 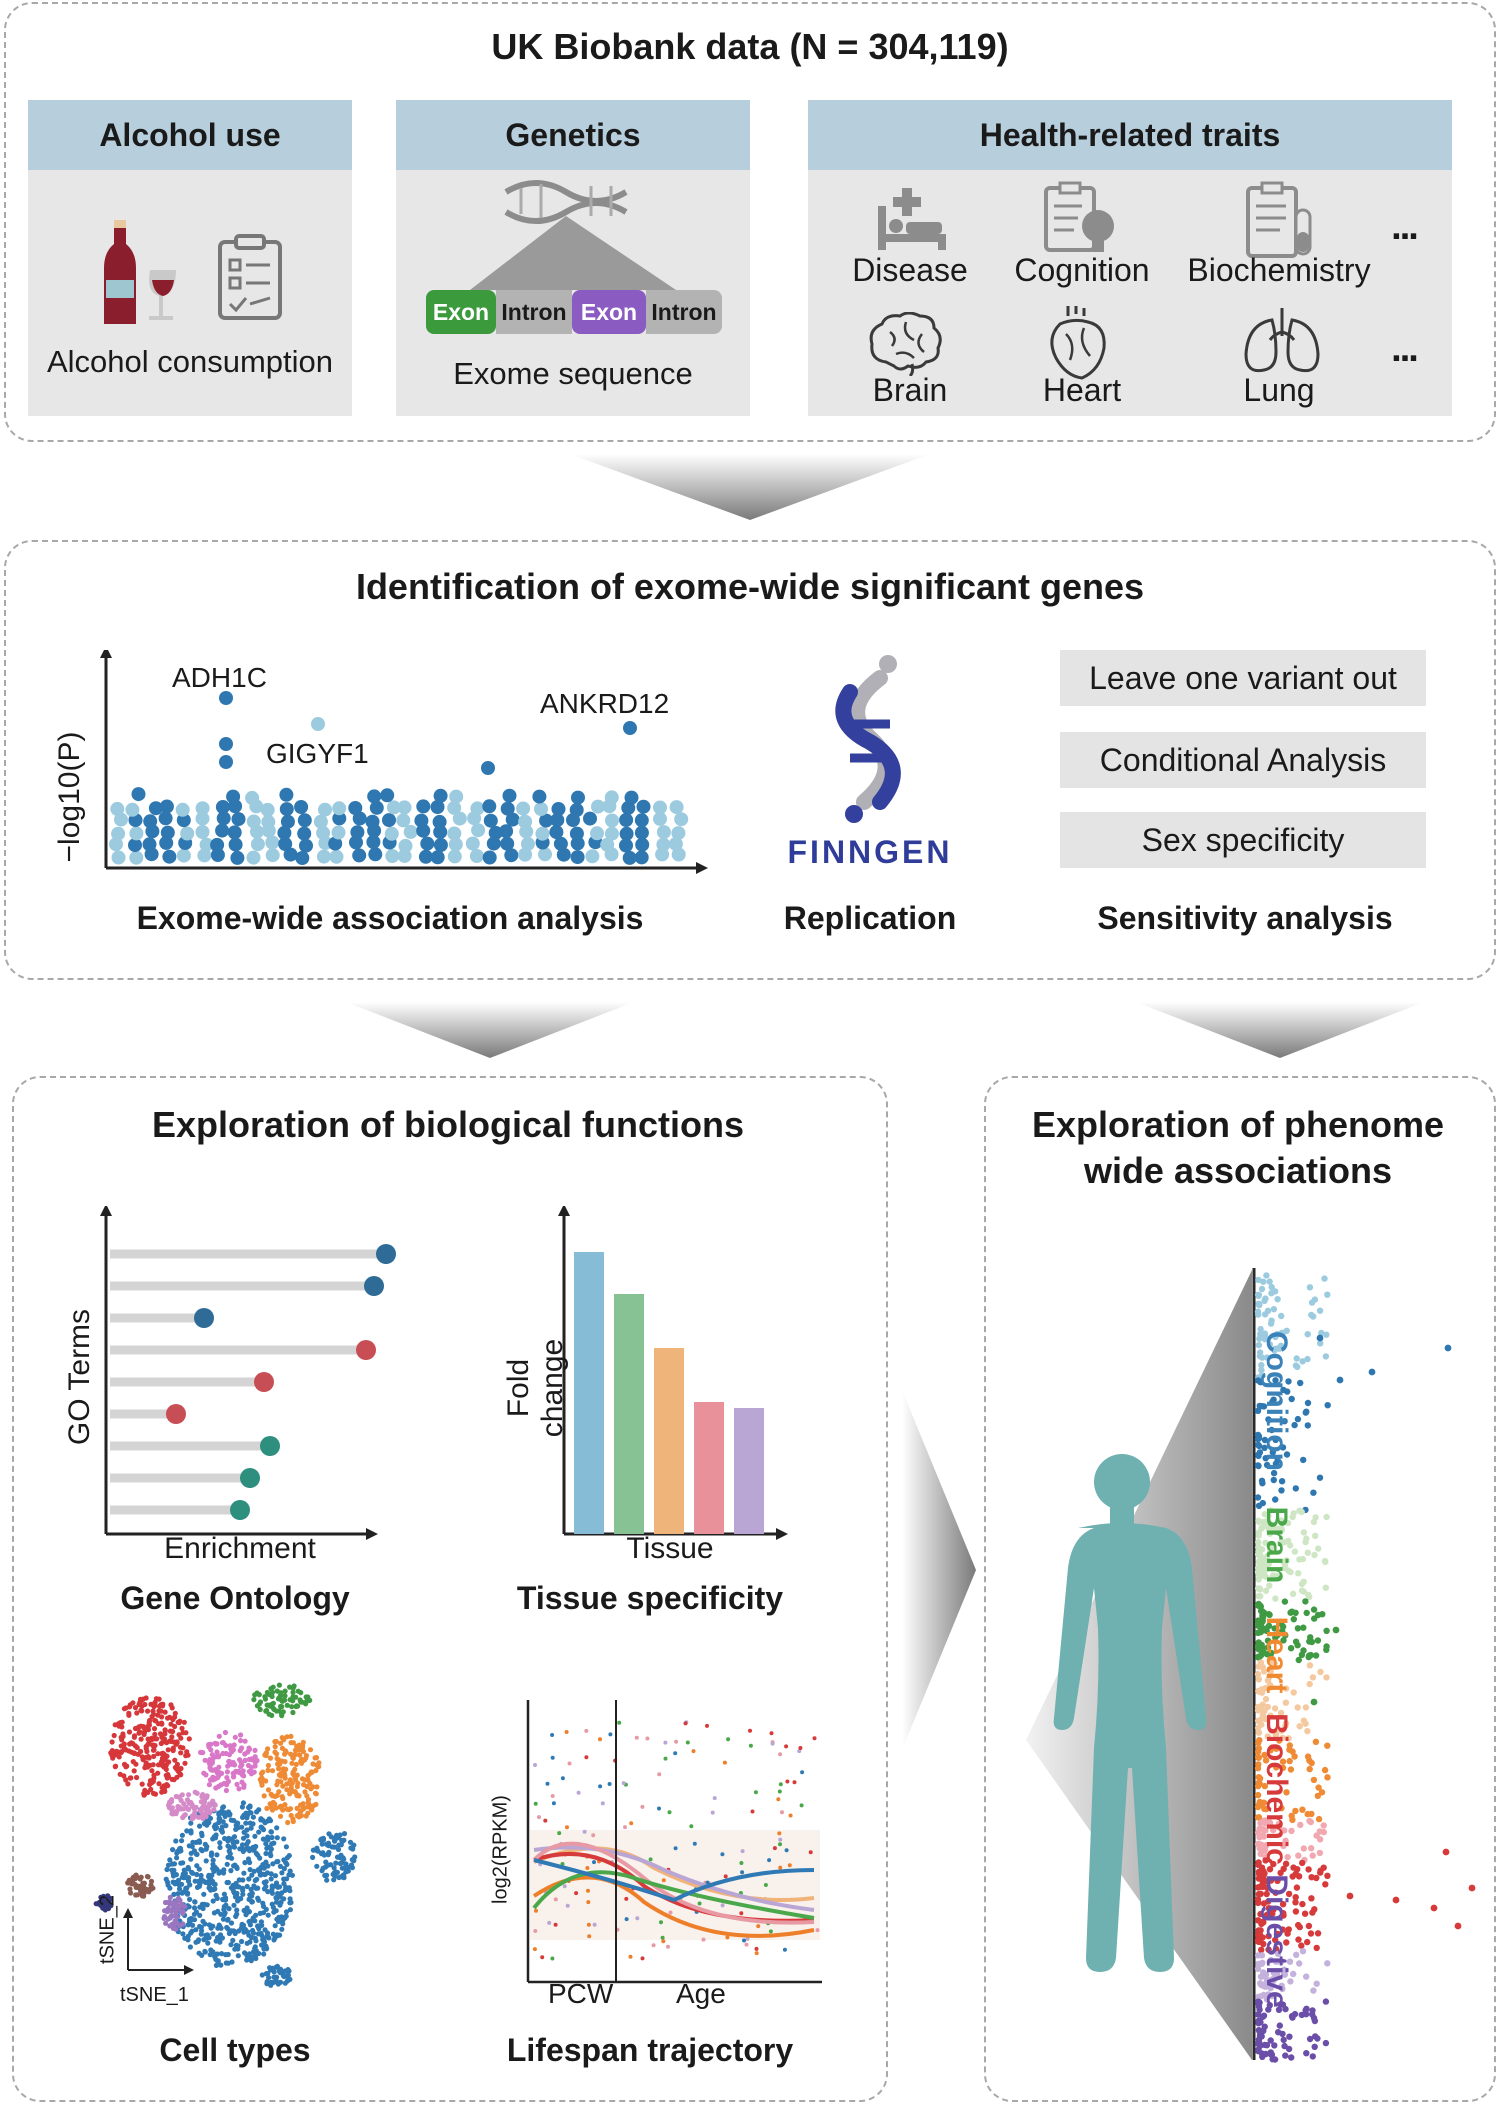 What do you see at coordinates (1279, 219) in the screenshot?
I see `lab-tube-clipboard-icon` at bounding box center [1279, 219].